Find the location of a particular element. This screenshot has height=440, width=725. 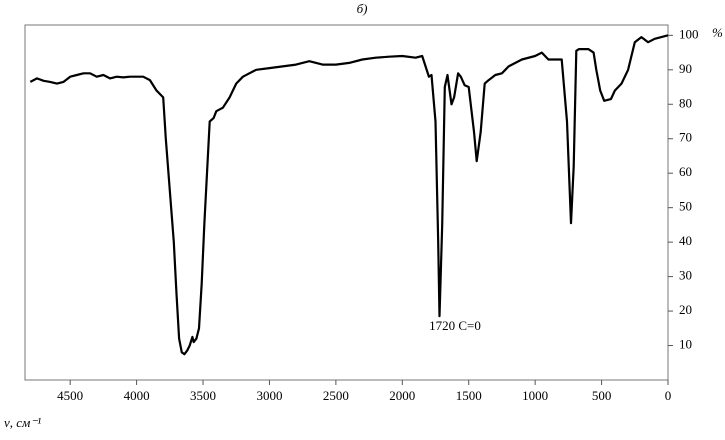

x-tick-label: 2500 is located at coordinates (336, 395).